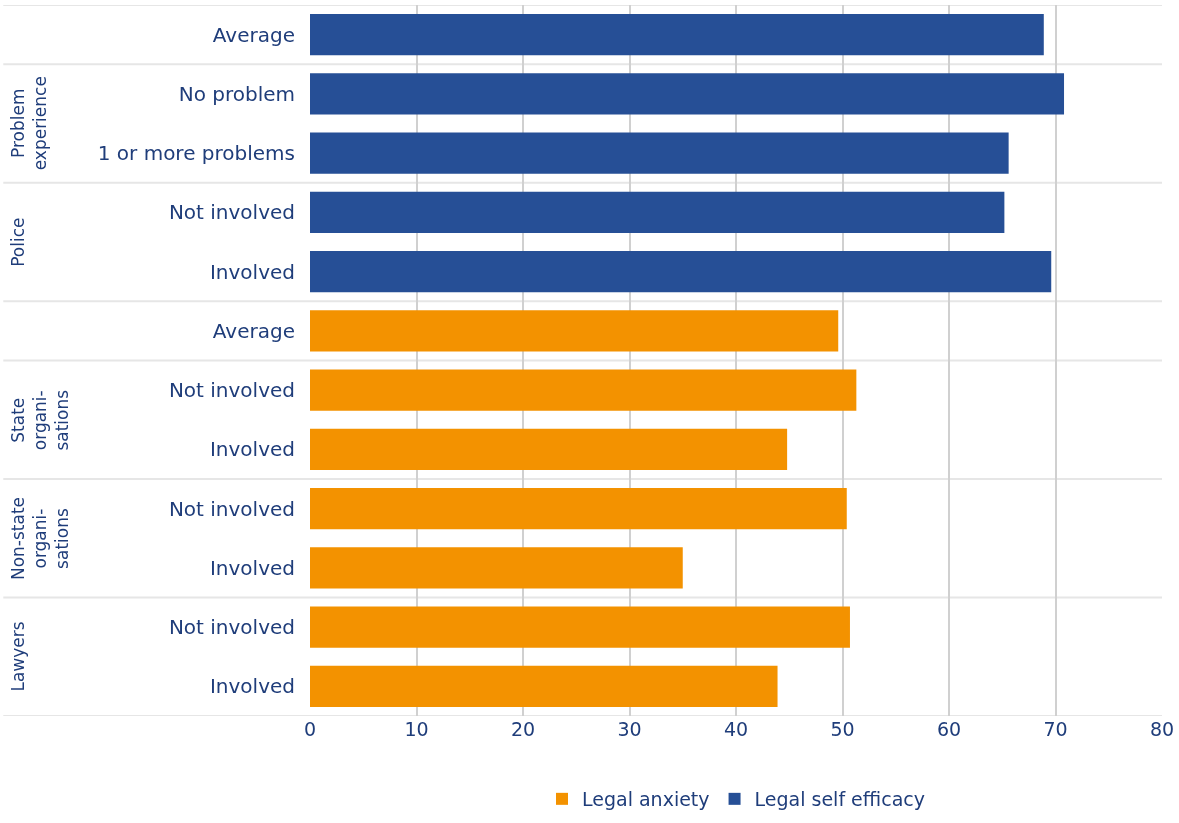 This screenshot has height=823, width=1179. Describe the element at coordinates (236, 93) in the screenshot. I see `y-tick-label: No problem` at that location.